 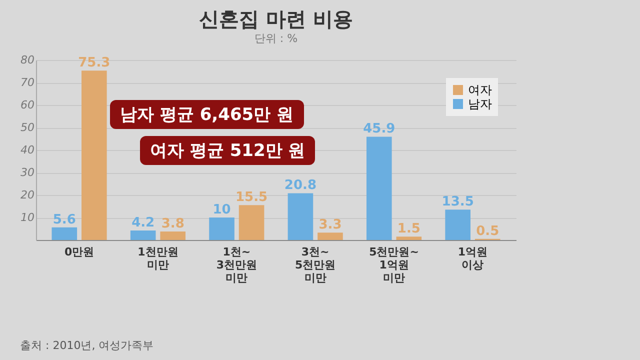 What do you see at coordinates (158, 259) in the screenshot?
I see `x-tick-label: 1천만원 미만` at bounding box center [158, 259].